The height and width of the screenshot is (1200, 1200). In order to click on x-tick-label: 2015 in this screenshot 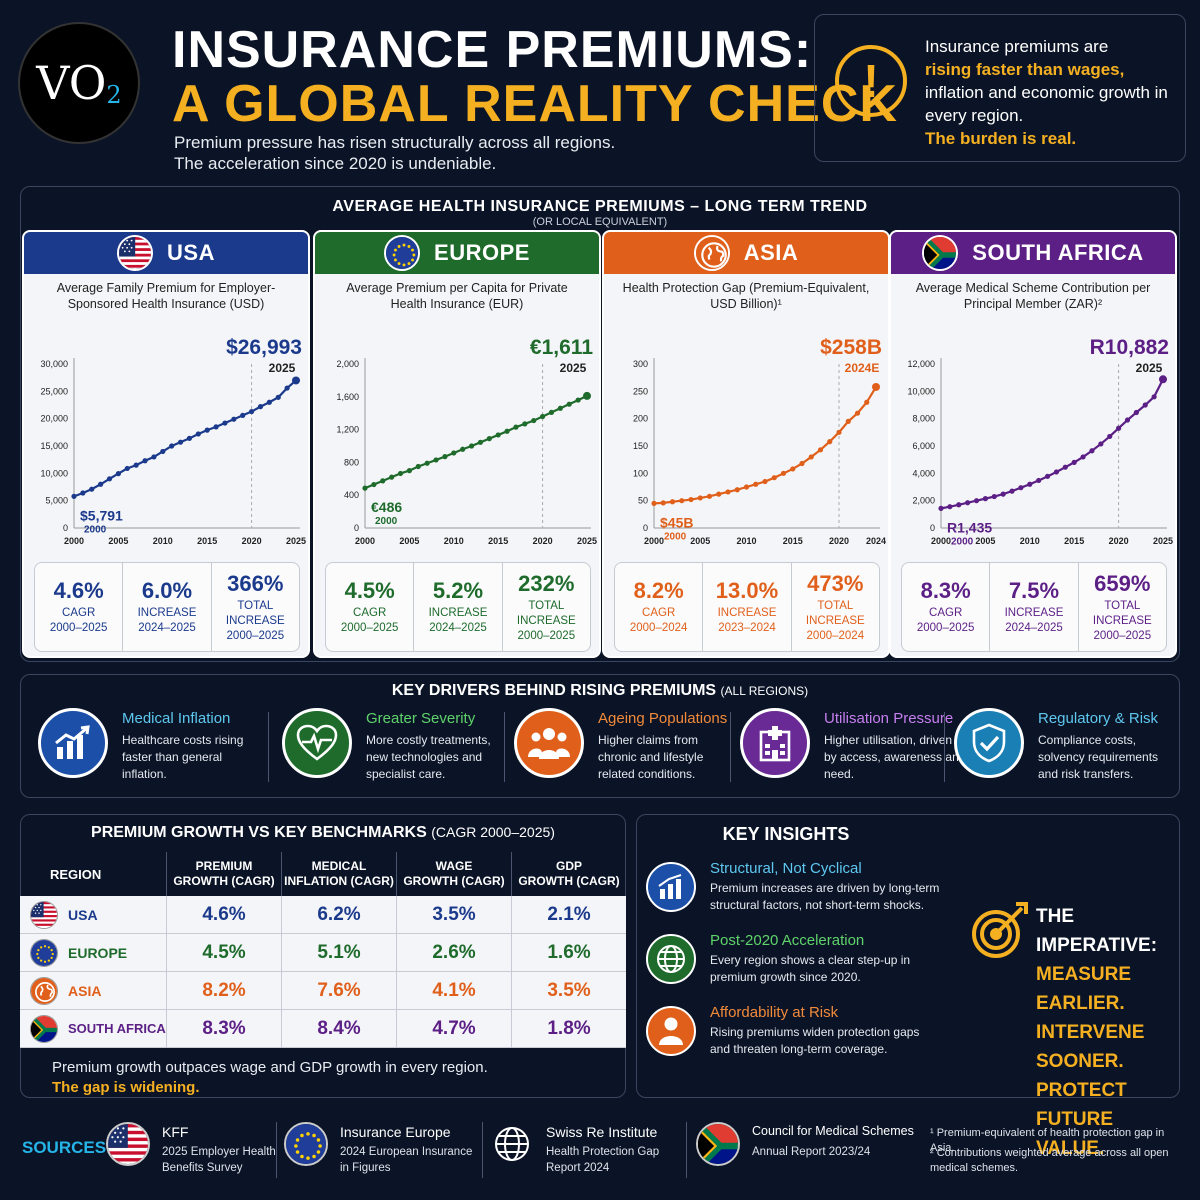, I will do `click(207, 541)`.